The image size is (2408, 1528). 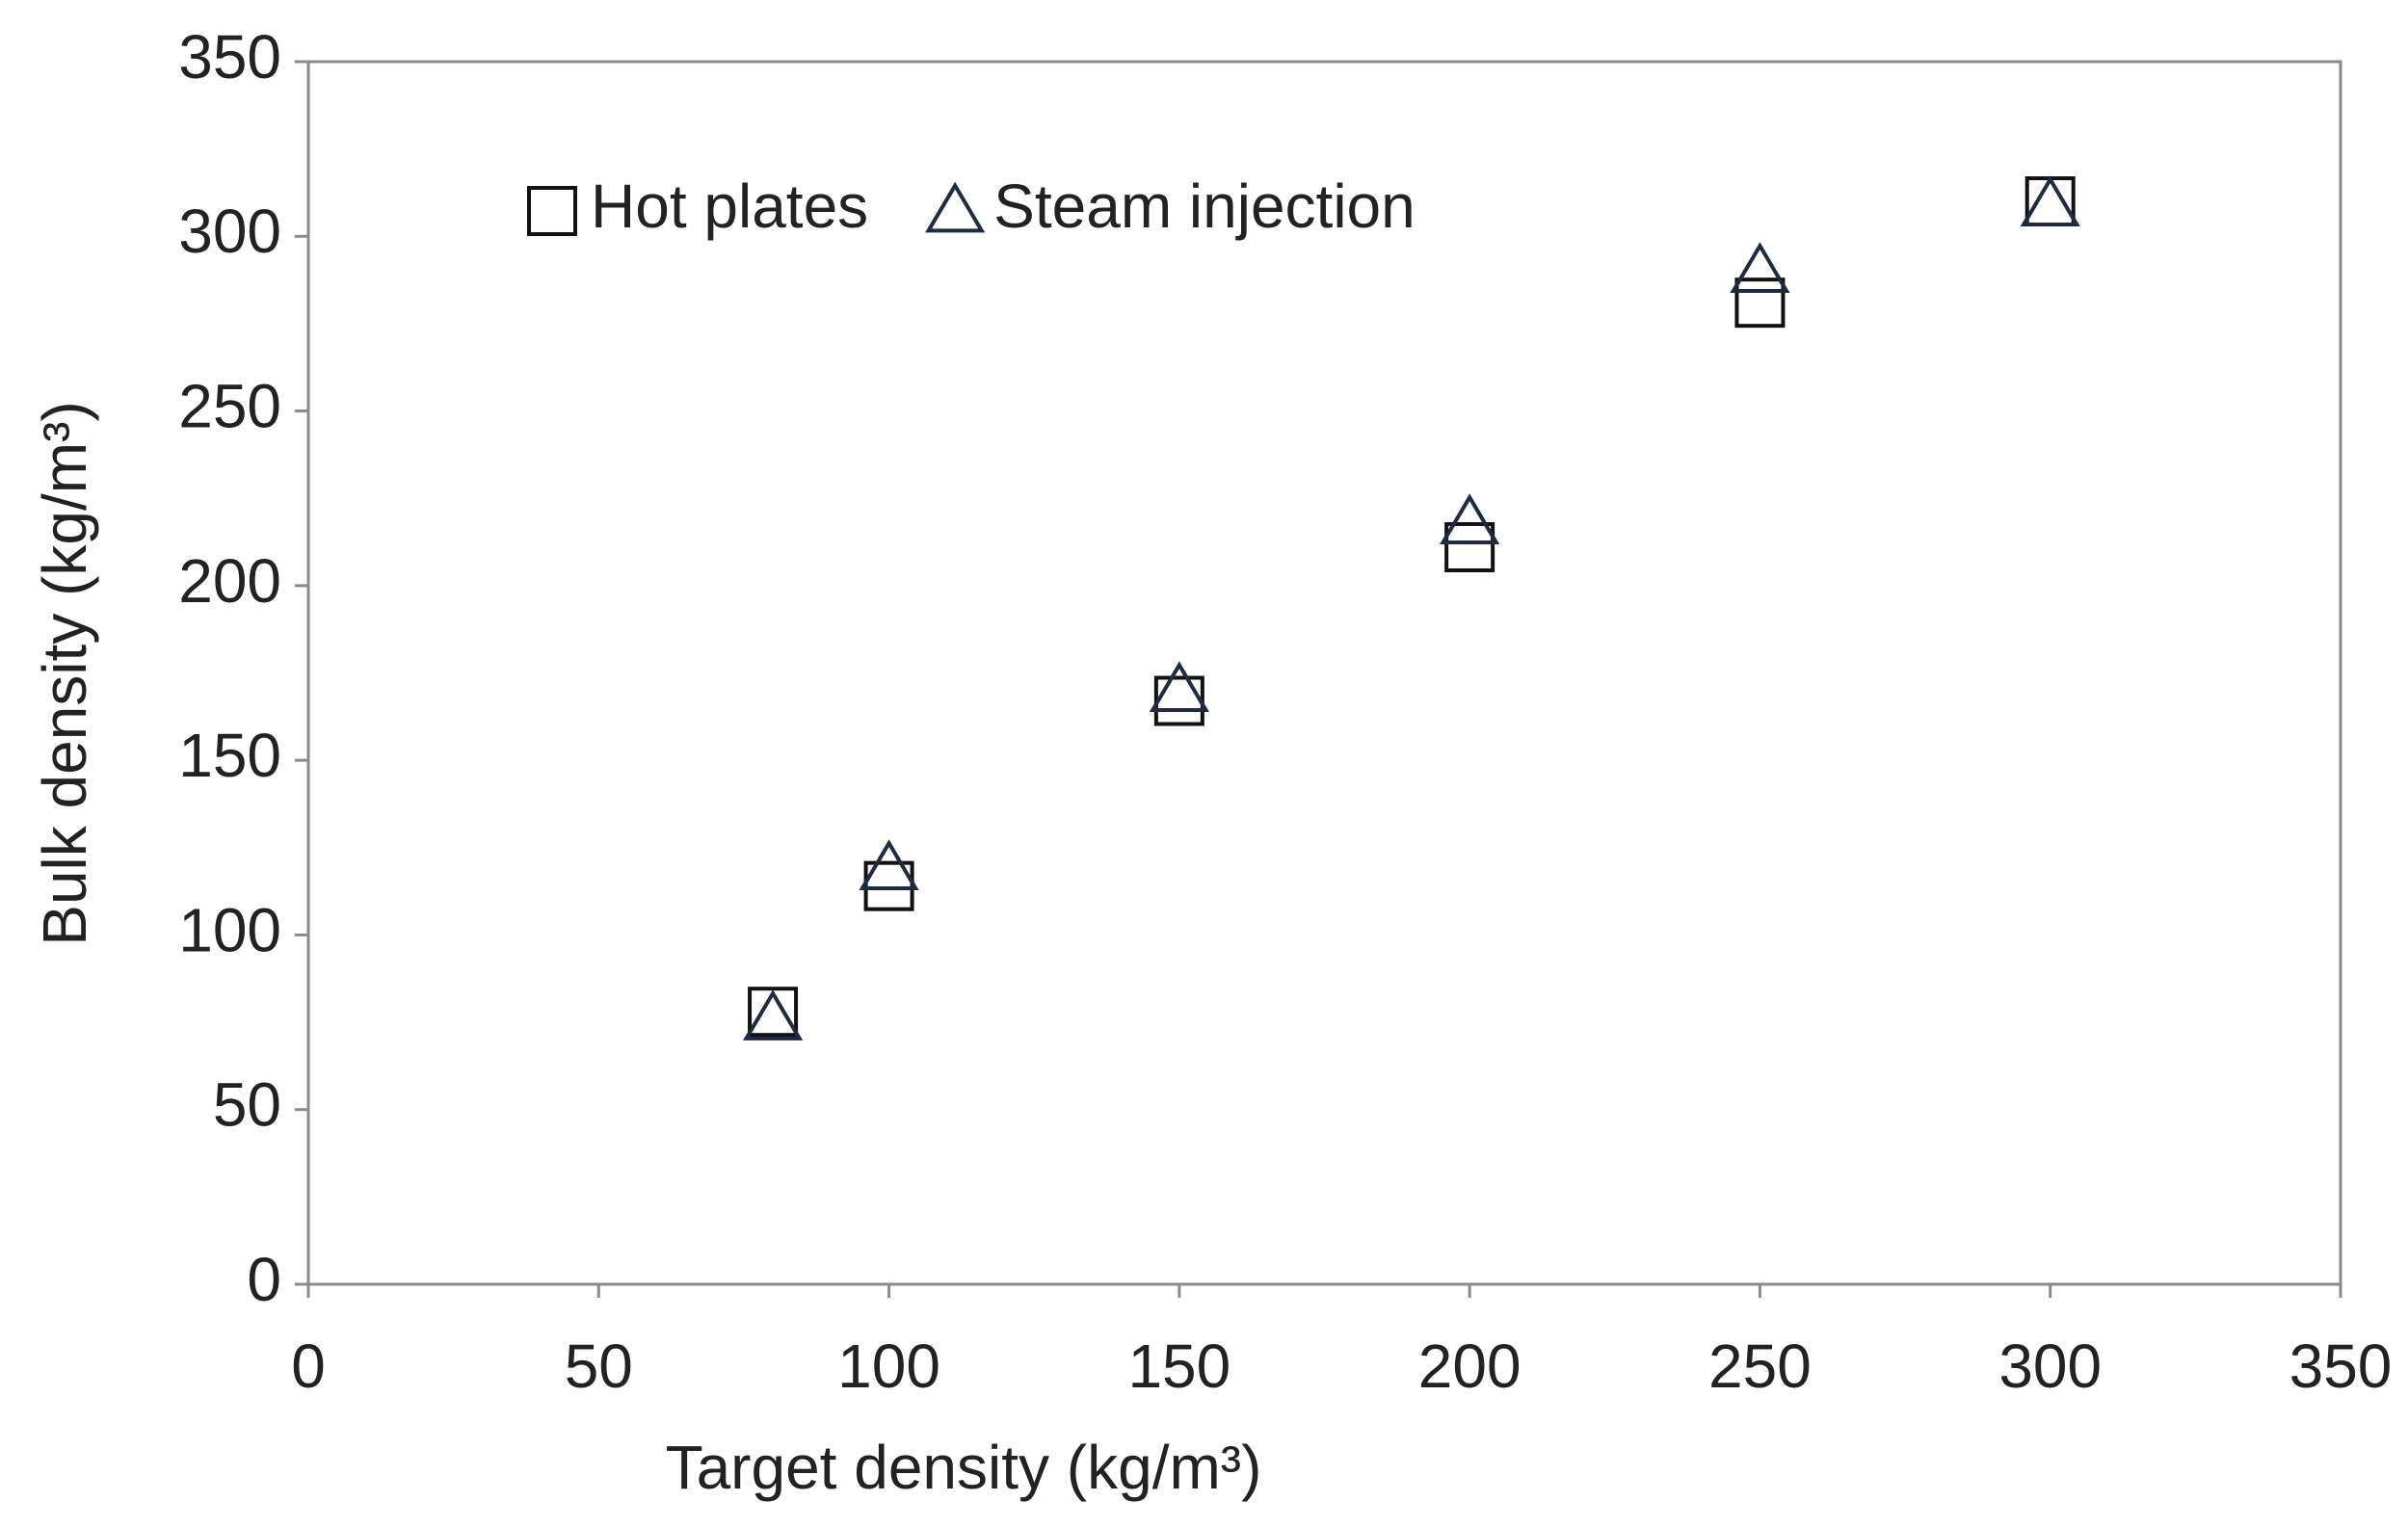 I want to click on y-tick-label: 0, so click(x=264, y=1279).